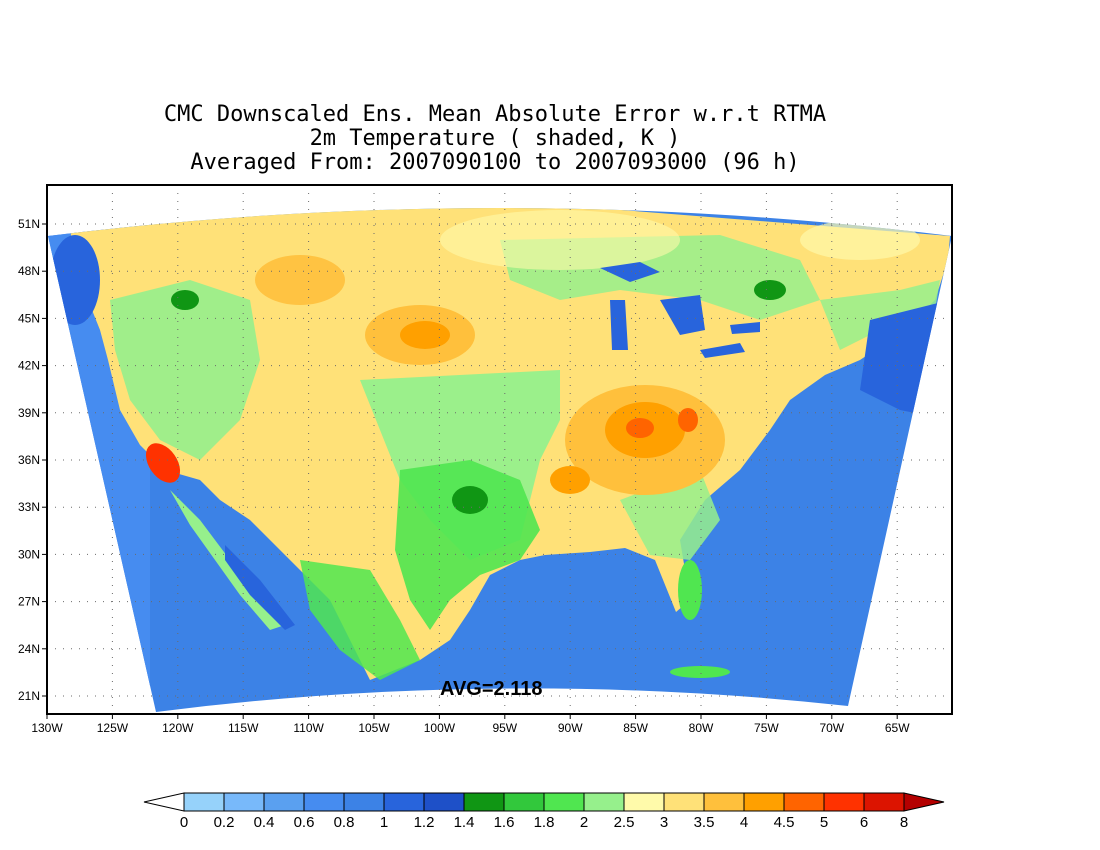 The width and height of the screenshot is (1100, 850). What do you see at coordinates (860, 240) in the screenshot?
I see `pale-region-canada-east` at bounding box center [860, 240].